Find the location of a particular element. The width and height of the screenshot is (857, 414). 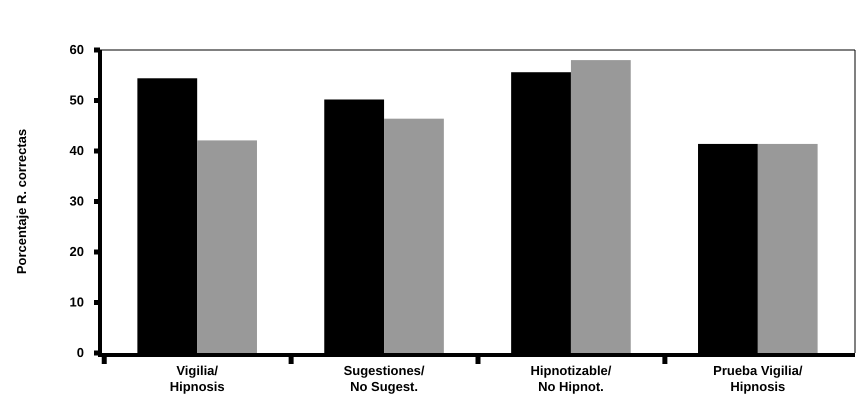

x-tick-label: Prueba Vigilia/ Hipnosis is located at coordinates (758, 378).